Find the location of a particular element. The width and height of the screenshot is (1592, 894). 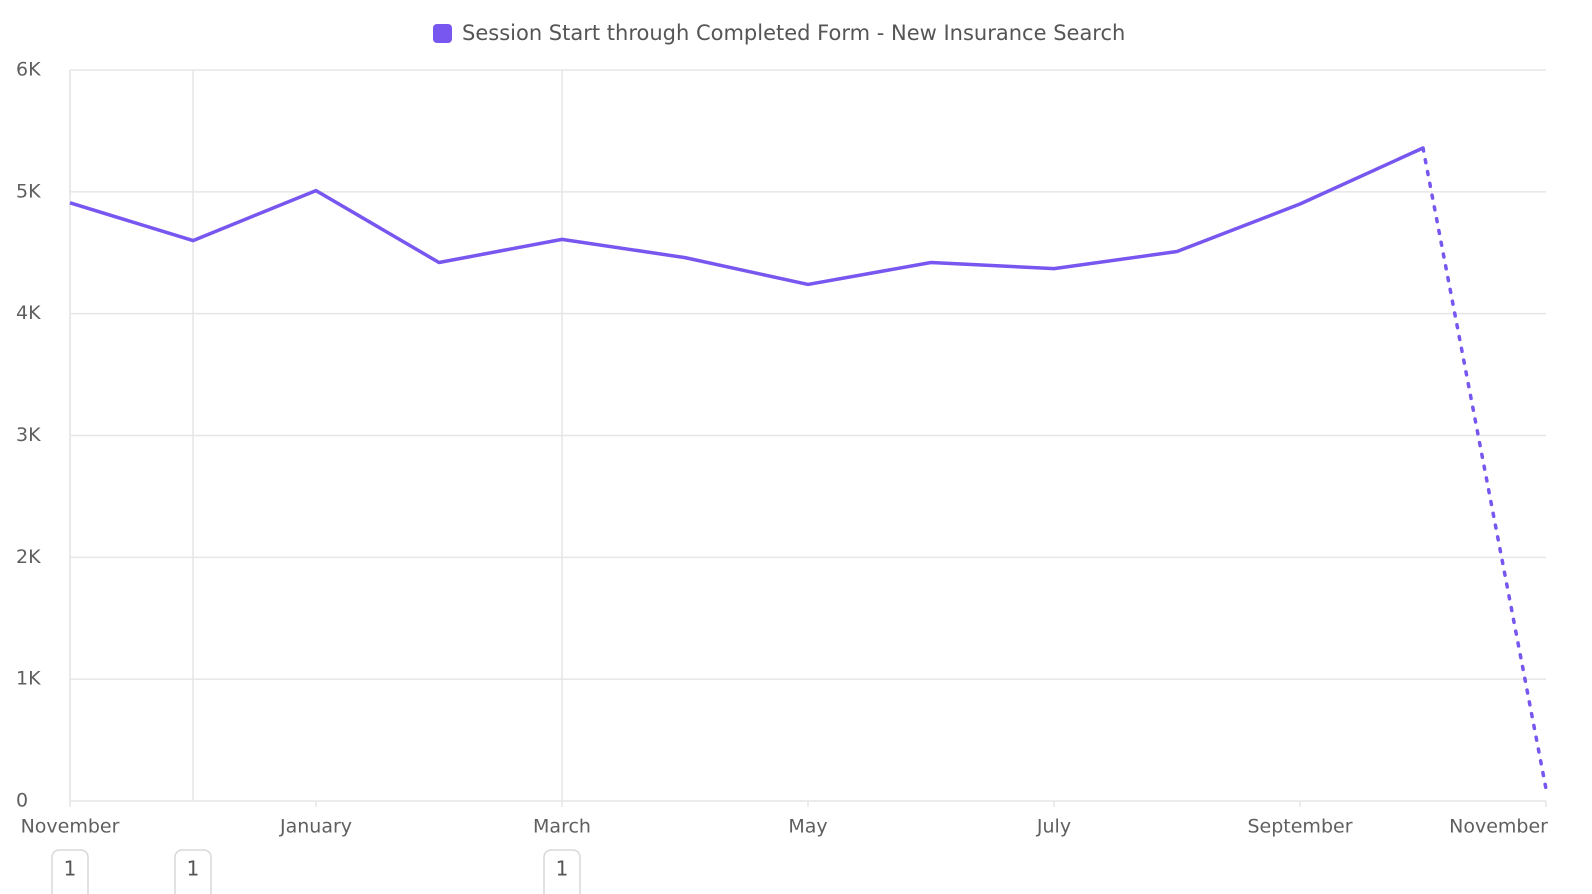

y-tick-label: 6K is located at coordinates (28, 70).